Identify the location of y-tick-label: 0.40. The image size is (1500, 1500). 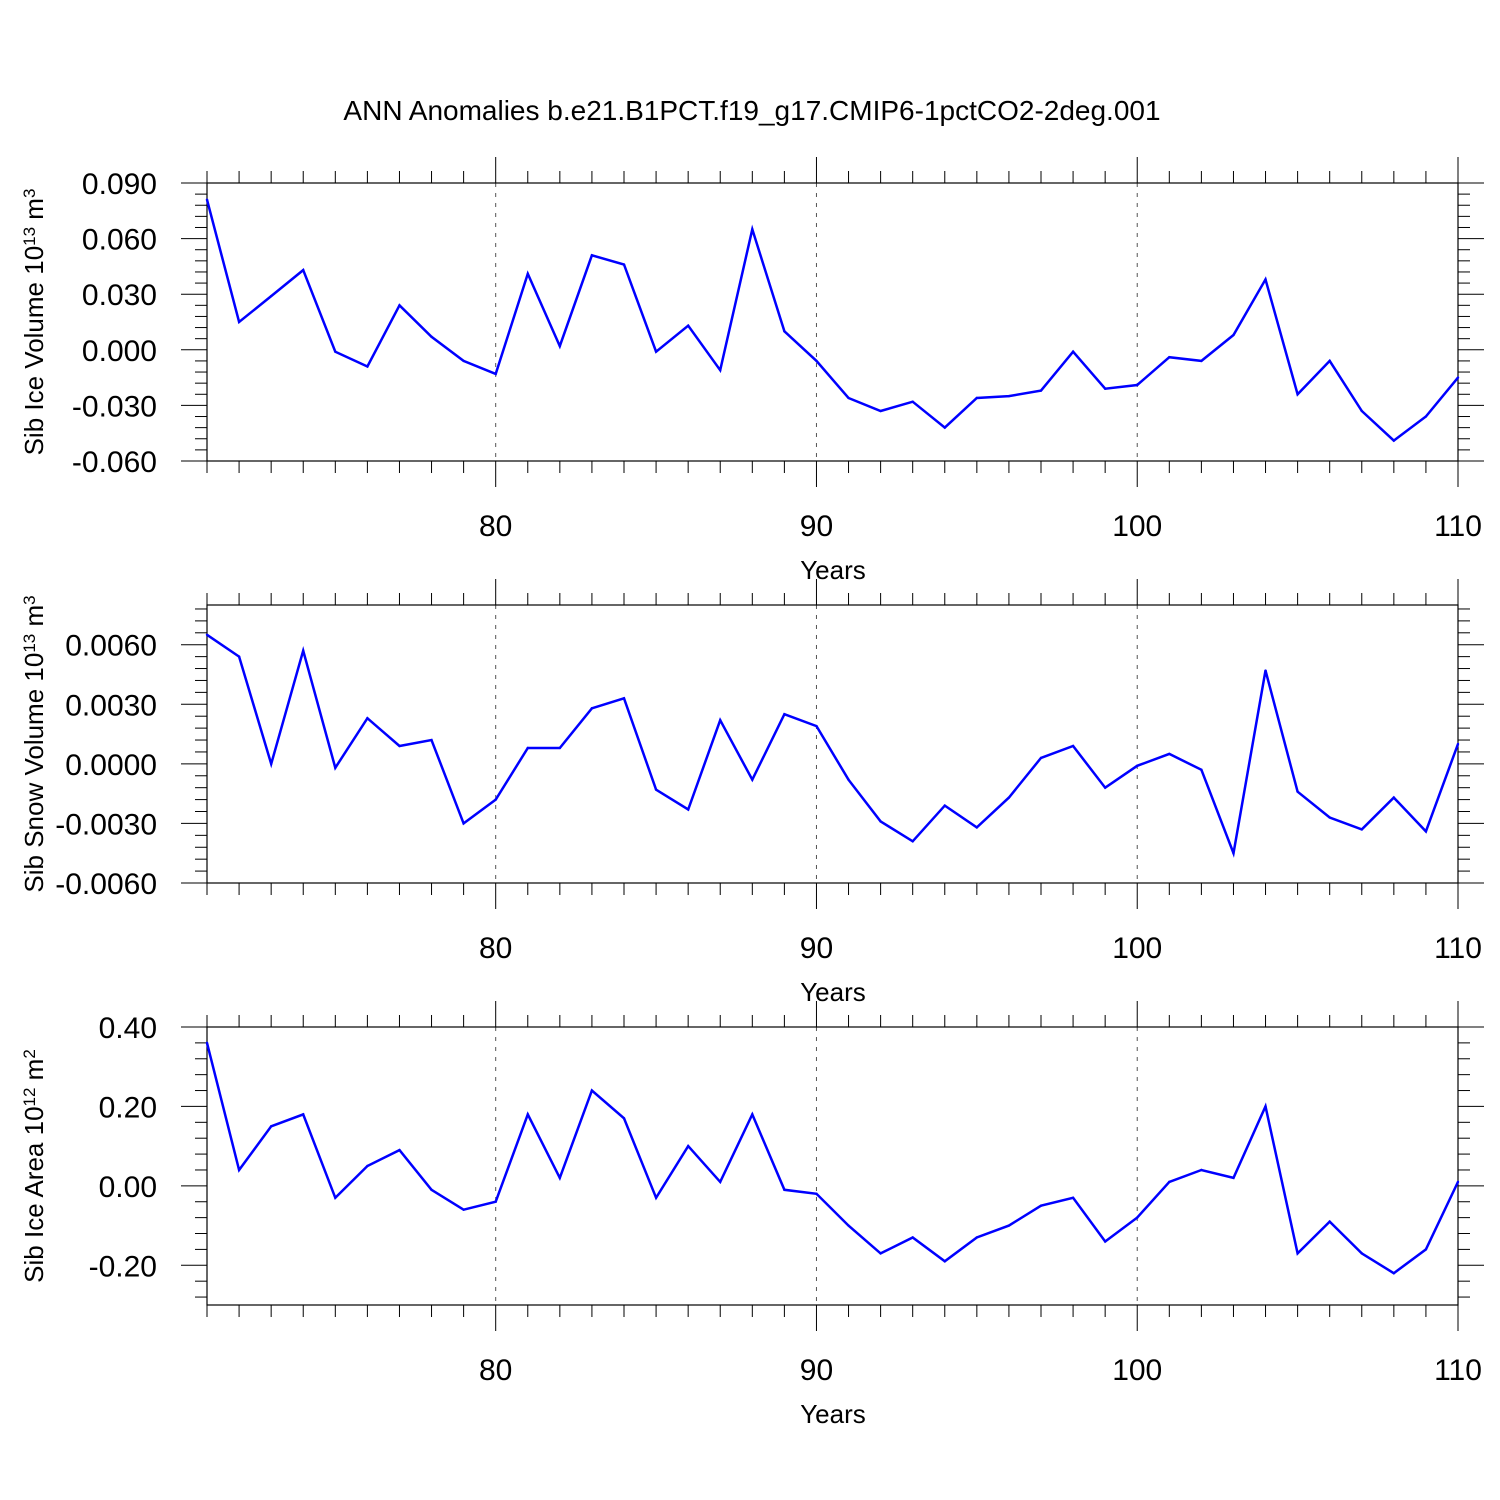
(128, 1028).